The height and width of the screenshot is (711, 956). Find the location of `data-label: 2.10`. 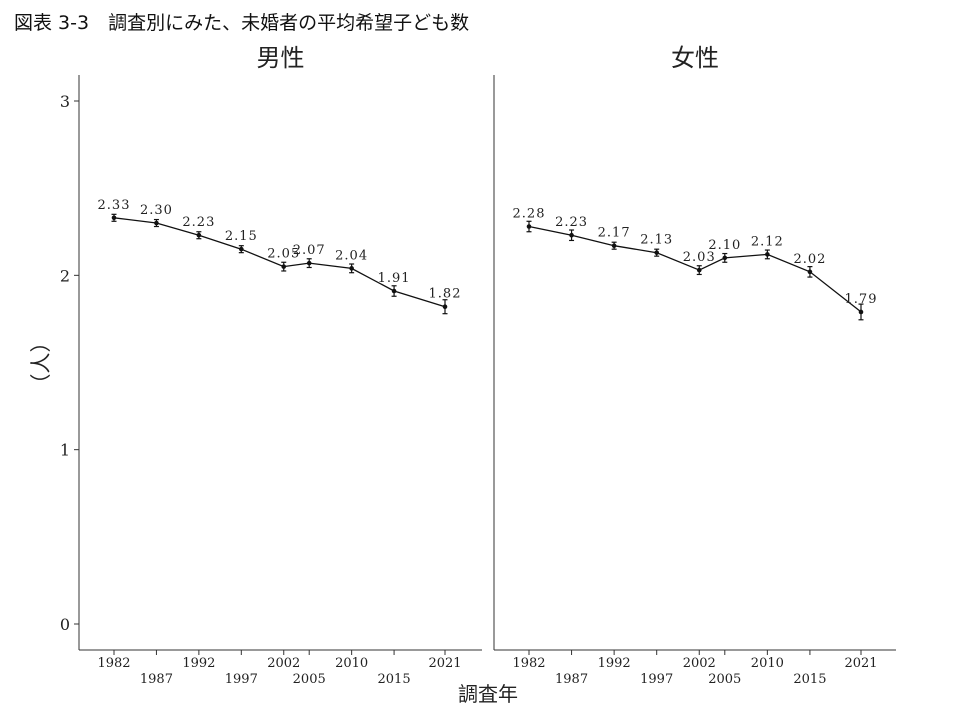

data-label: 2.10 is located at coordinates (724, 245).